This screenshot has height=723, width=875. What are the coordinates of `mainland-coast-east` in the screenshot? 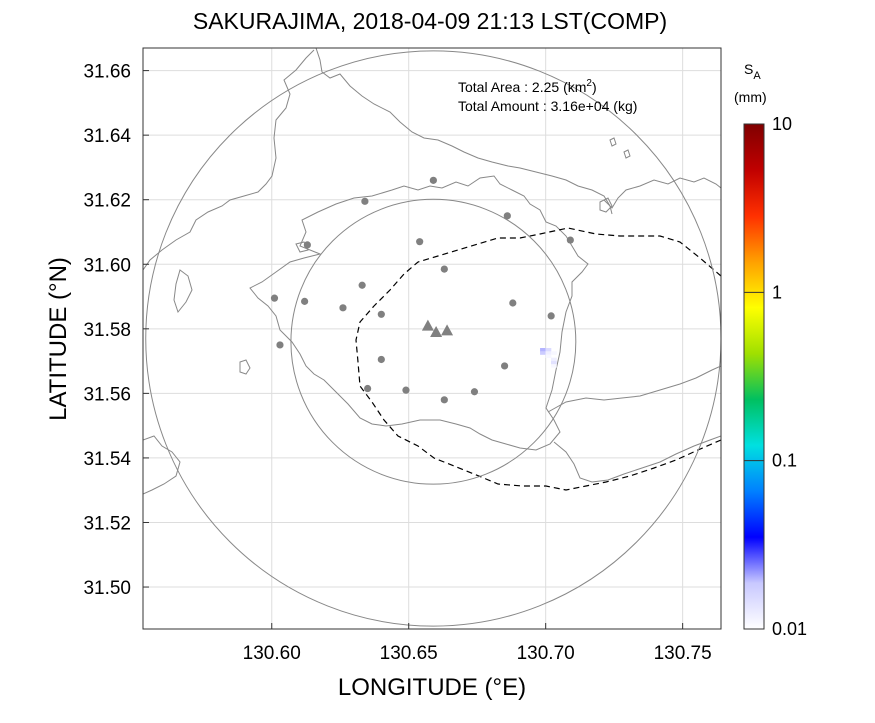 It's located at (662, 193).